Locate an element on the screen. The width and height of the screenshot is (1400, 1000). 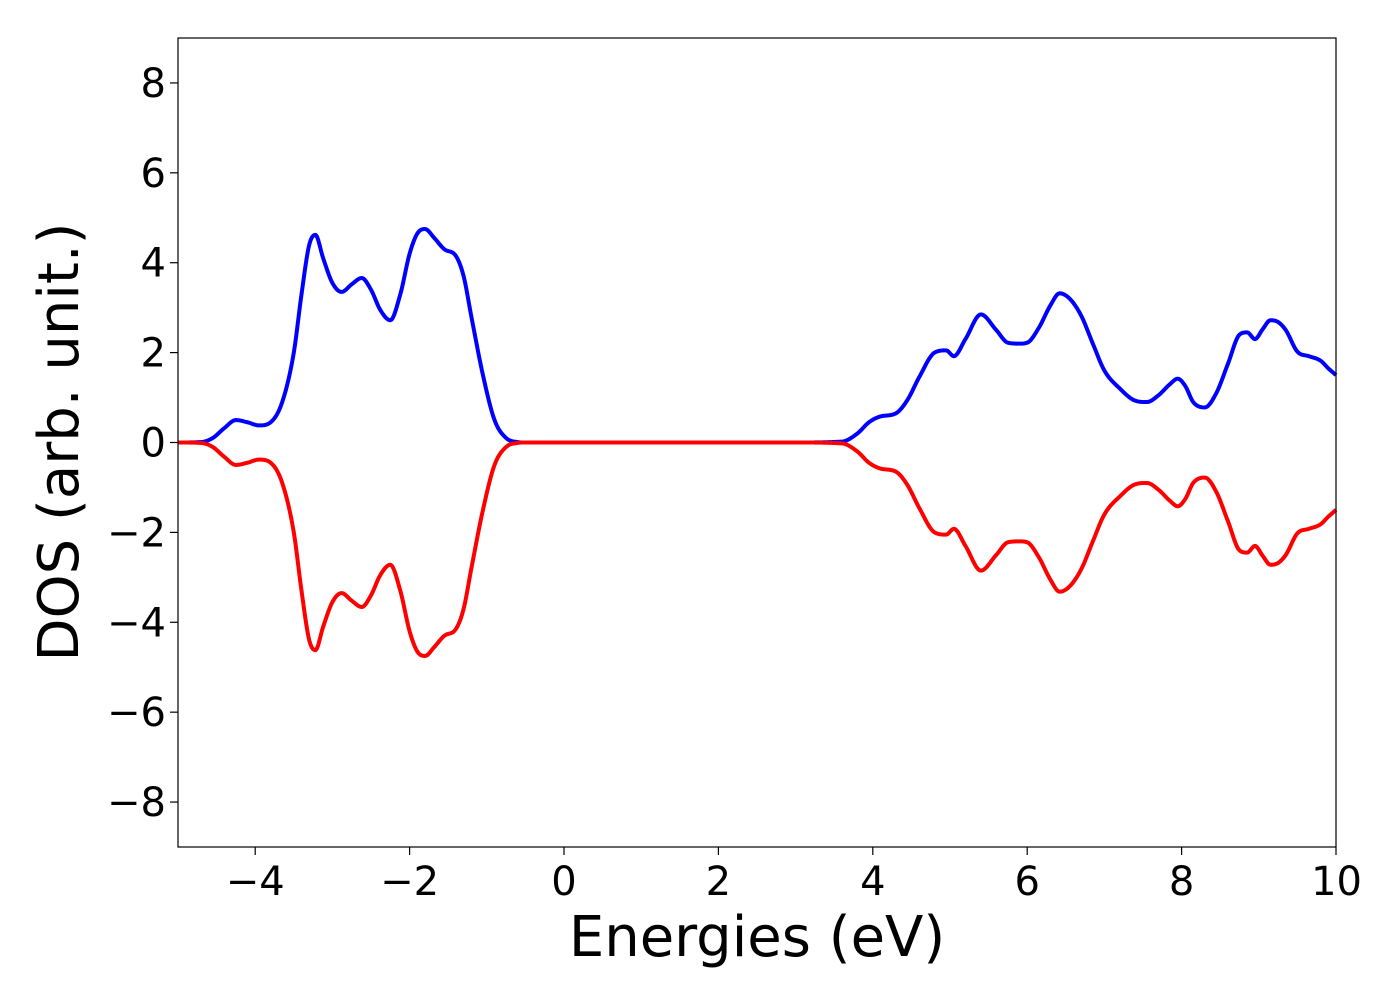
y-tick-label: −2 is located at coordinates (136, 533).